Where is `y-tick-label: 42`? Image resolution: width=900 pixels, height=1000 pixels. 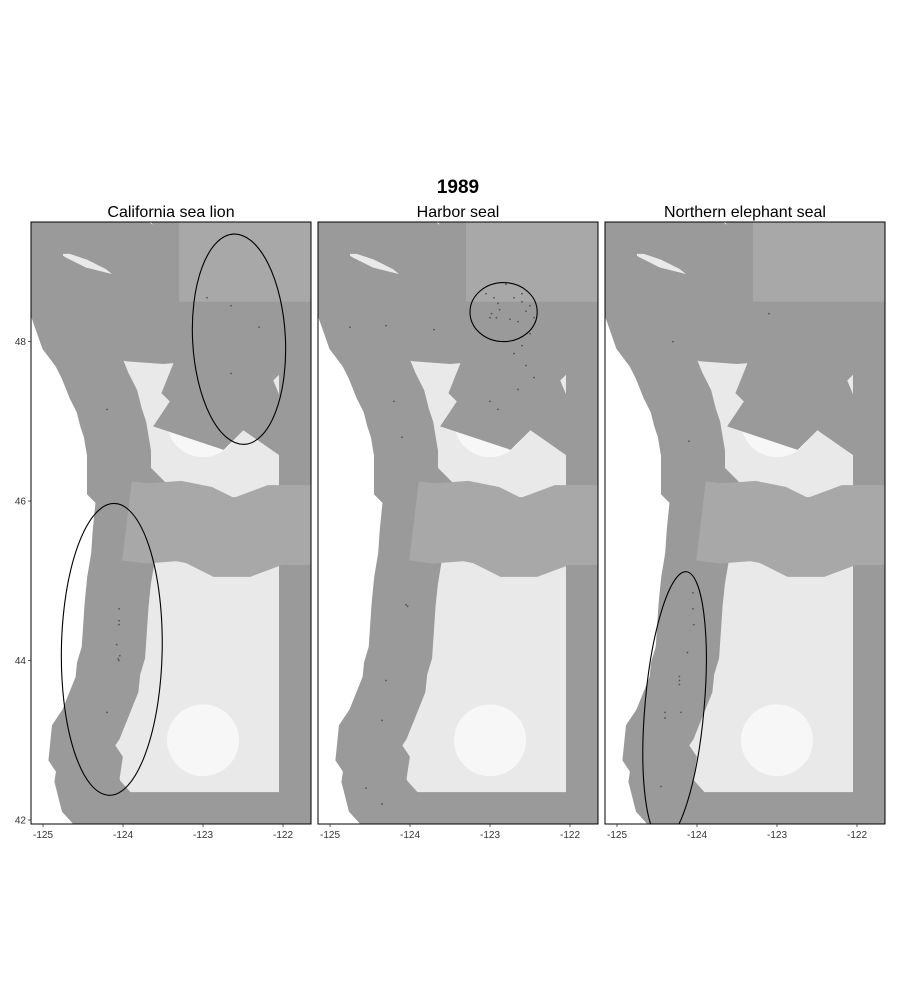
y-tick-label: 42 is located at coordinates (21, 821).